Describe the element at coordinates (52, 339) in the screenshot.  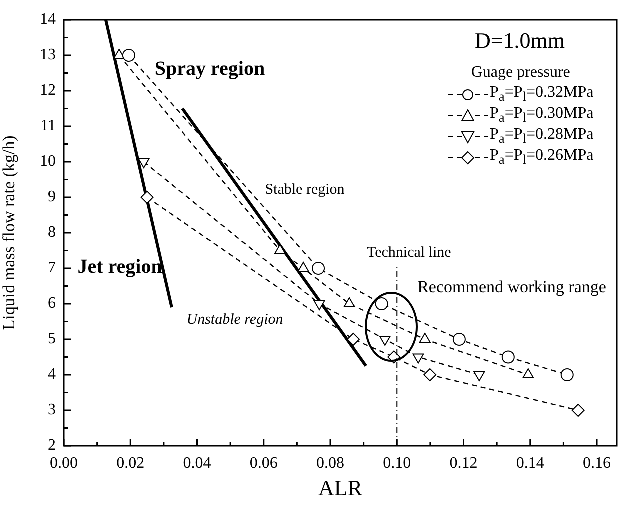
I see `y-tick-label: 5` at that location.